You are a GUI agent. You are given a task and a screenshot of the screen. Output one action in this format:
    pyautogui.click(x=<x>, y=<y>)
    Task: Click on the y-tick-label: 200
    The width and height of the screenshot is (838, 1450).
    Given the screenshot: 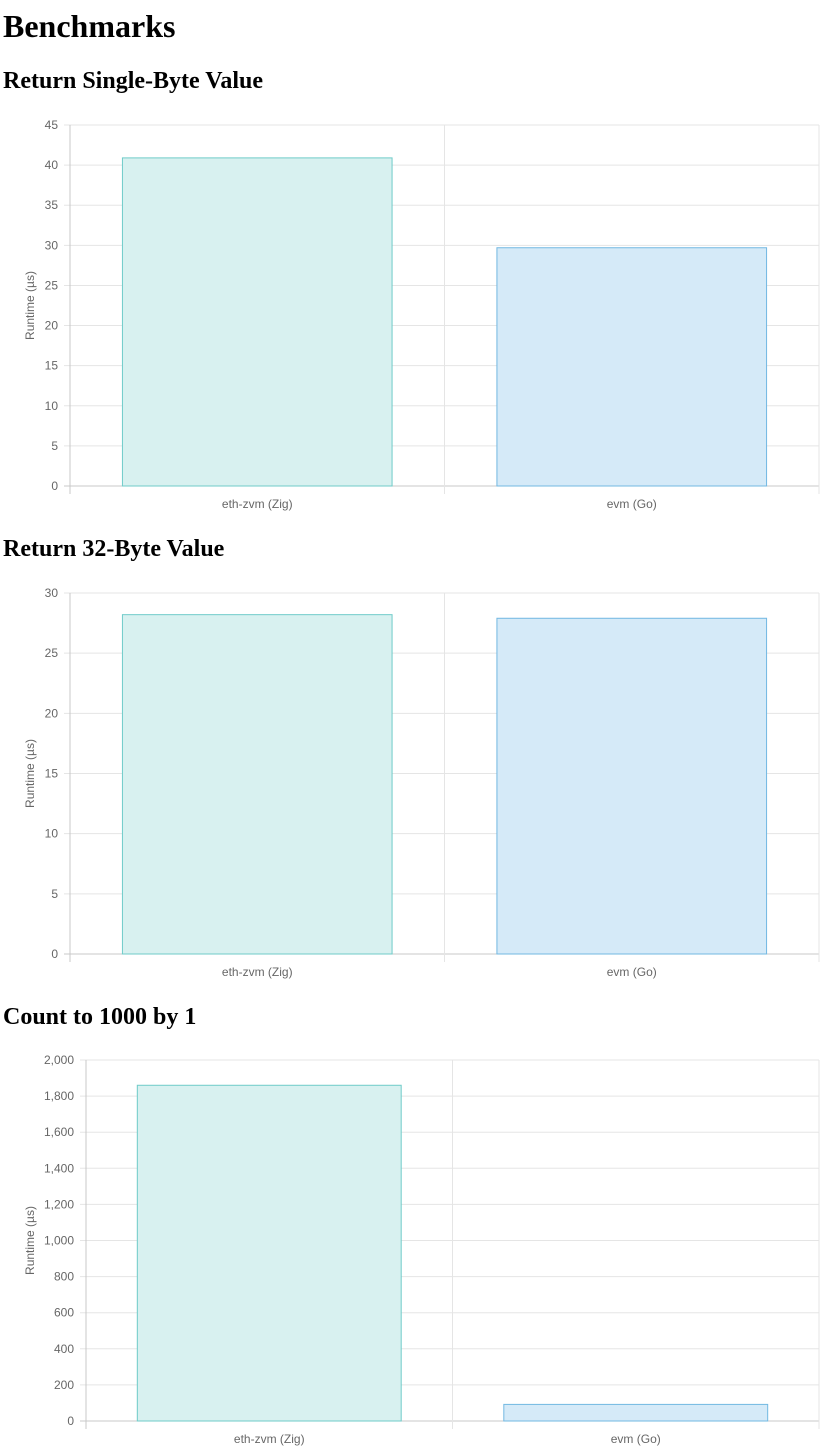 What is the action you would take?
    pyautogui.click(x=64, y=1385)
    